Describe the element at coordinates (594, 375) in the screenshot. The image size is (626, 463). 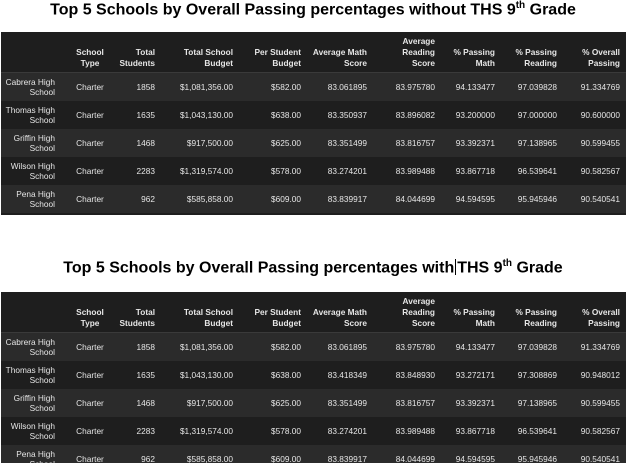
I see `table-cell: 90.948012` at that location.